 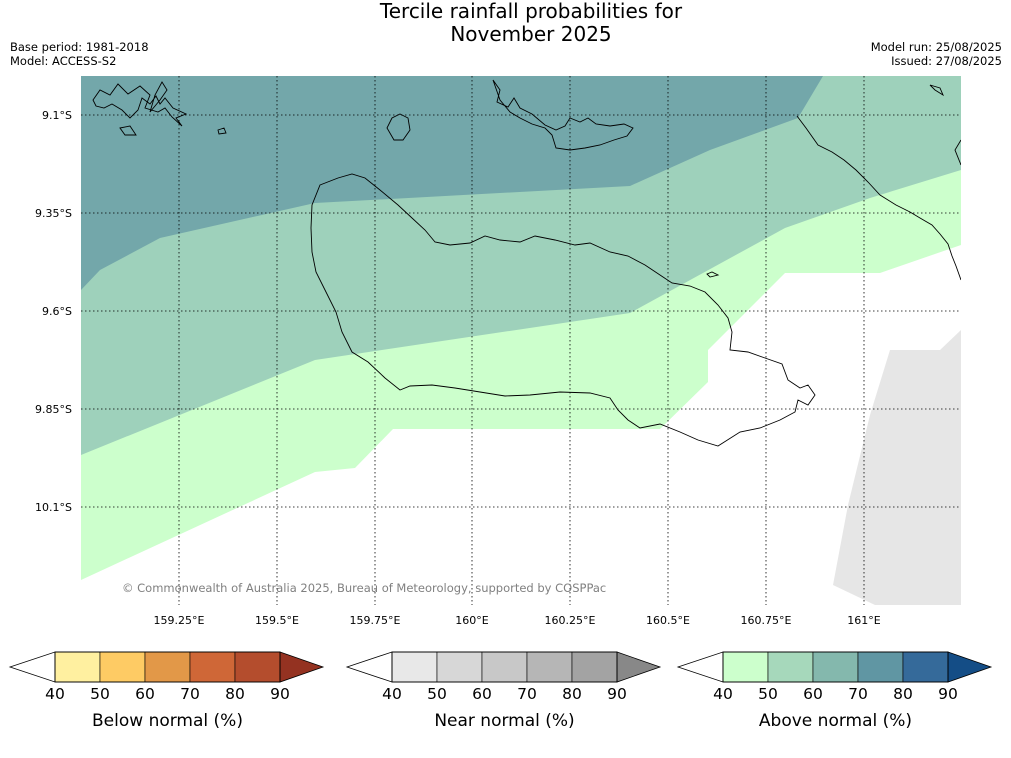 What do you see at coordinates (766, 620) in the screenshot?
I see `longitude-label: 160.75°E` at bounding box center [766, 620].